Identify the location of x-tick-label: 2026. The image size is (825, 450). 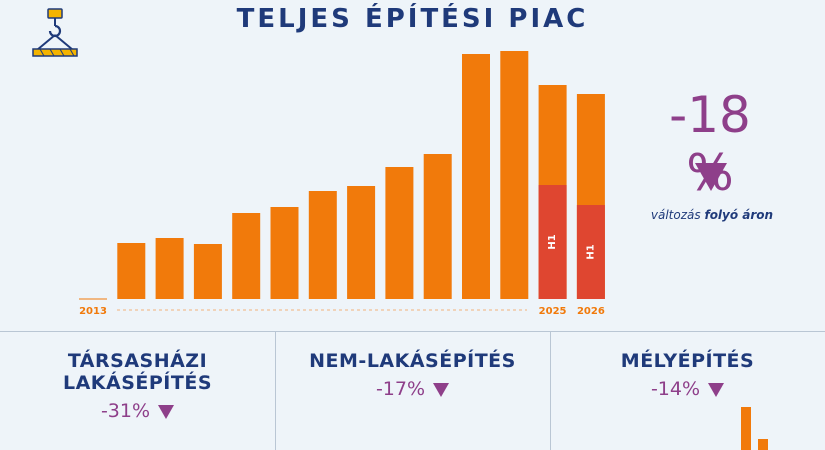
(591, 311).